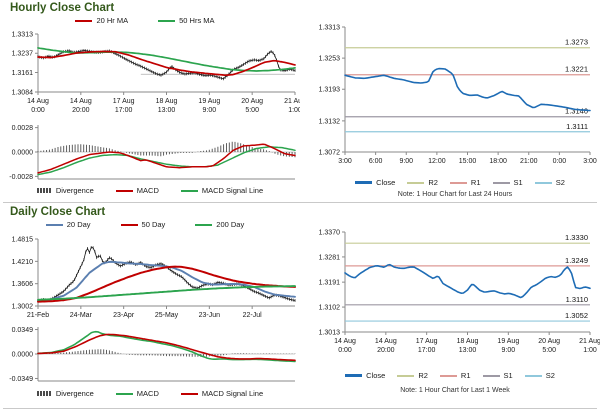  What do you see at coordinates (590, 161) in the screenshot?
I see `x-tick-label: 3:00` at bounding box center [590, 161].